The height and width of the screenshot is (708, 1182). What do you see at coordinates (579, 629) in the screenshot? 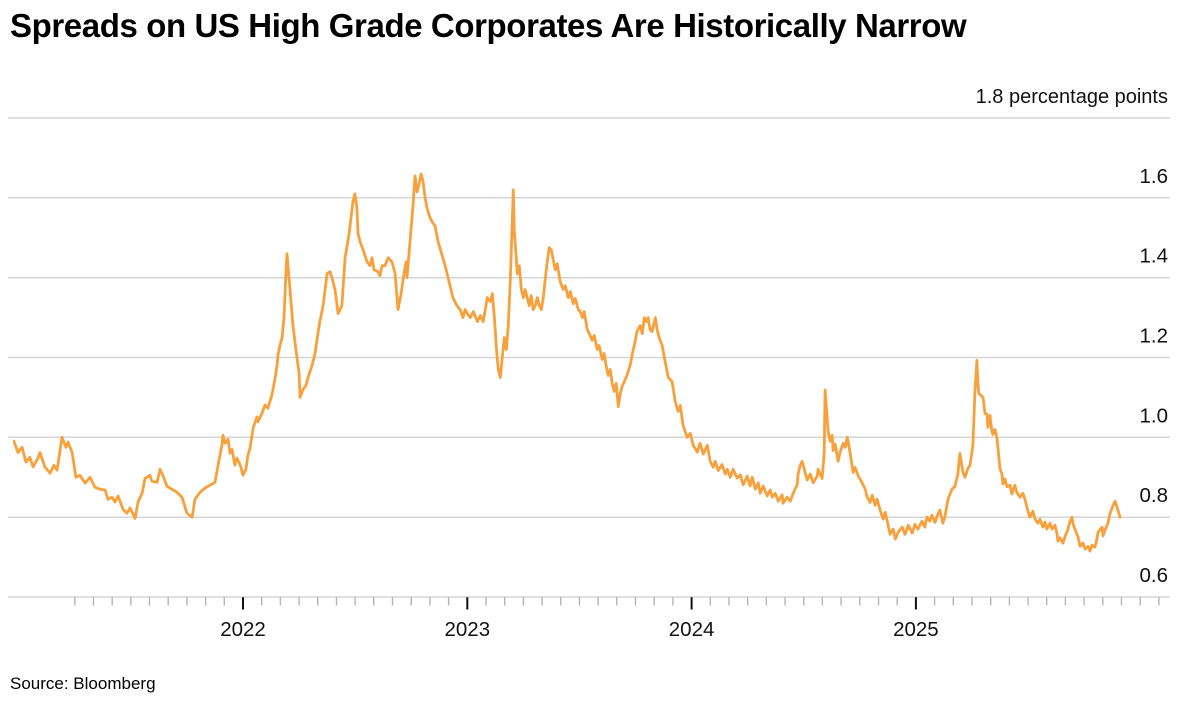
I see `x-axis-labels: 2022 2023 2024 2025` at bounding box center [579, 629].